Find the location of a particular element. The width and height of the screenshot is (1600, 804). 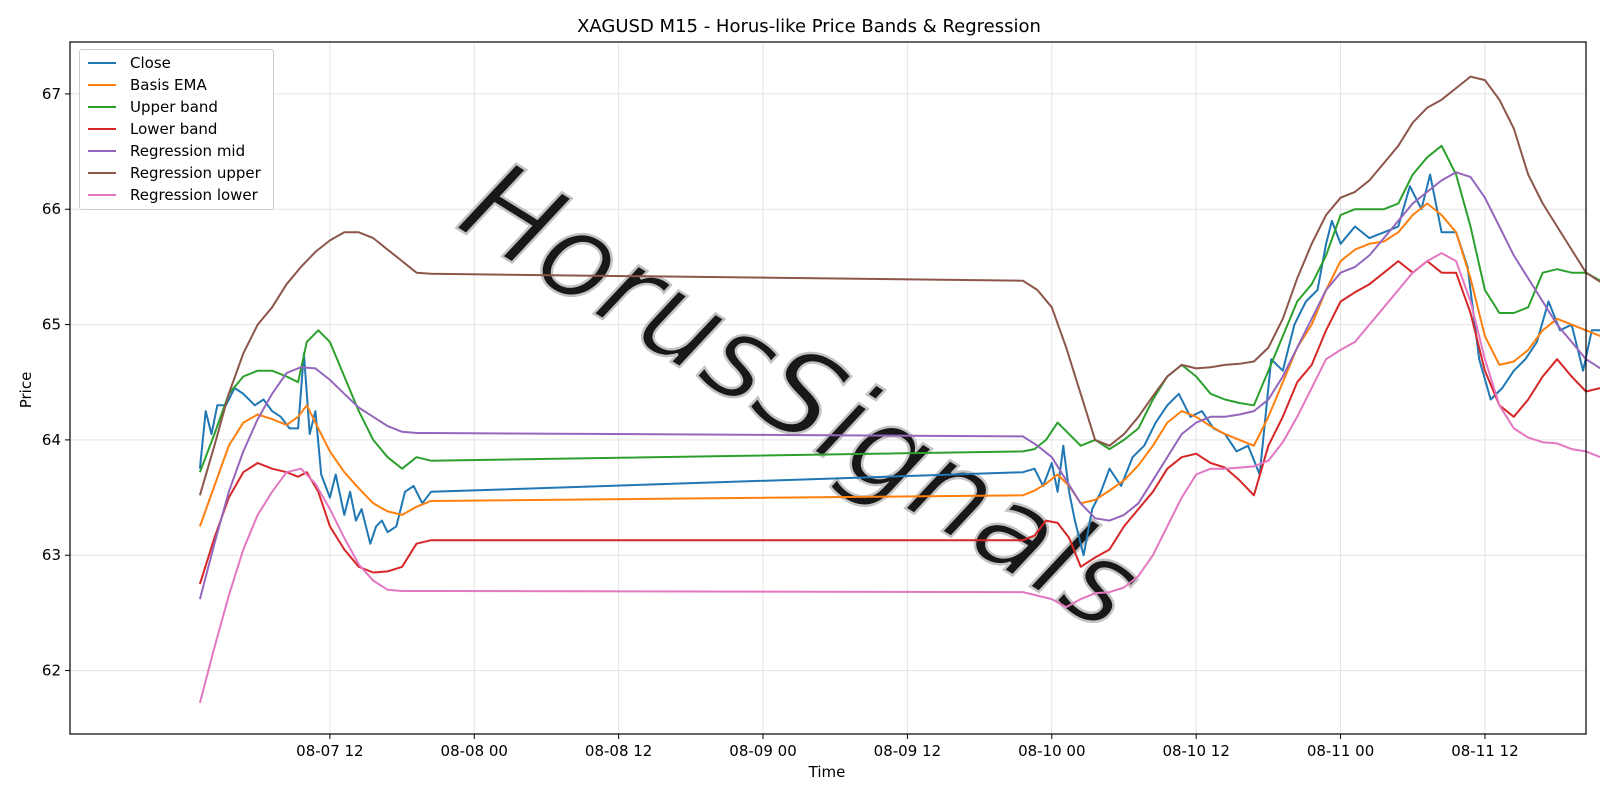

y-axis-ticks: 62 63 64 65 66 67 is located at coordinates (56, 382).